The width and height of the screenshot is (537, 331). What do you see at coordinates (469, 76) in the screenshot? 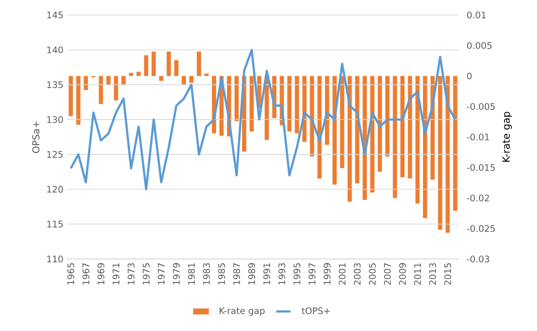
I see `y2-tick-label: 0` at bounding box center [469, 76].